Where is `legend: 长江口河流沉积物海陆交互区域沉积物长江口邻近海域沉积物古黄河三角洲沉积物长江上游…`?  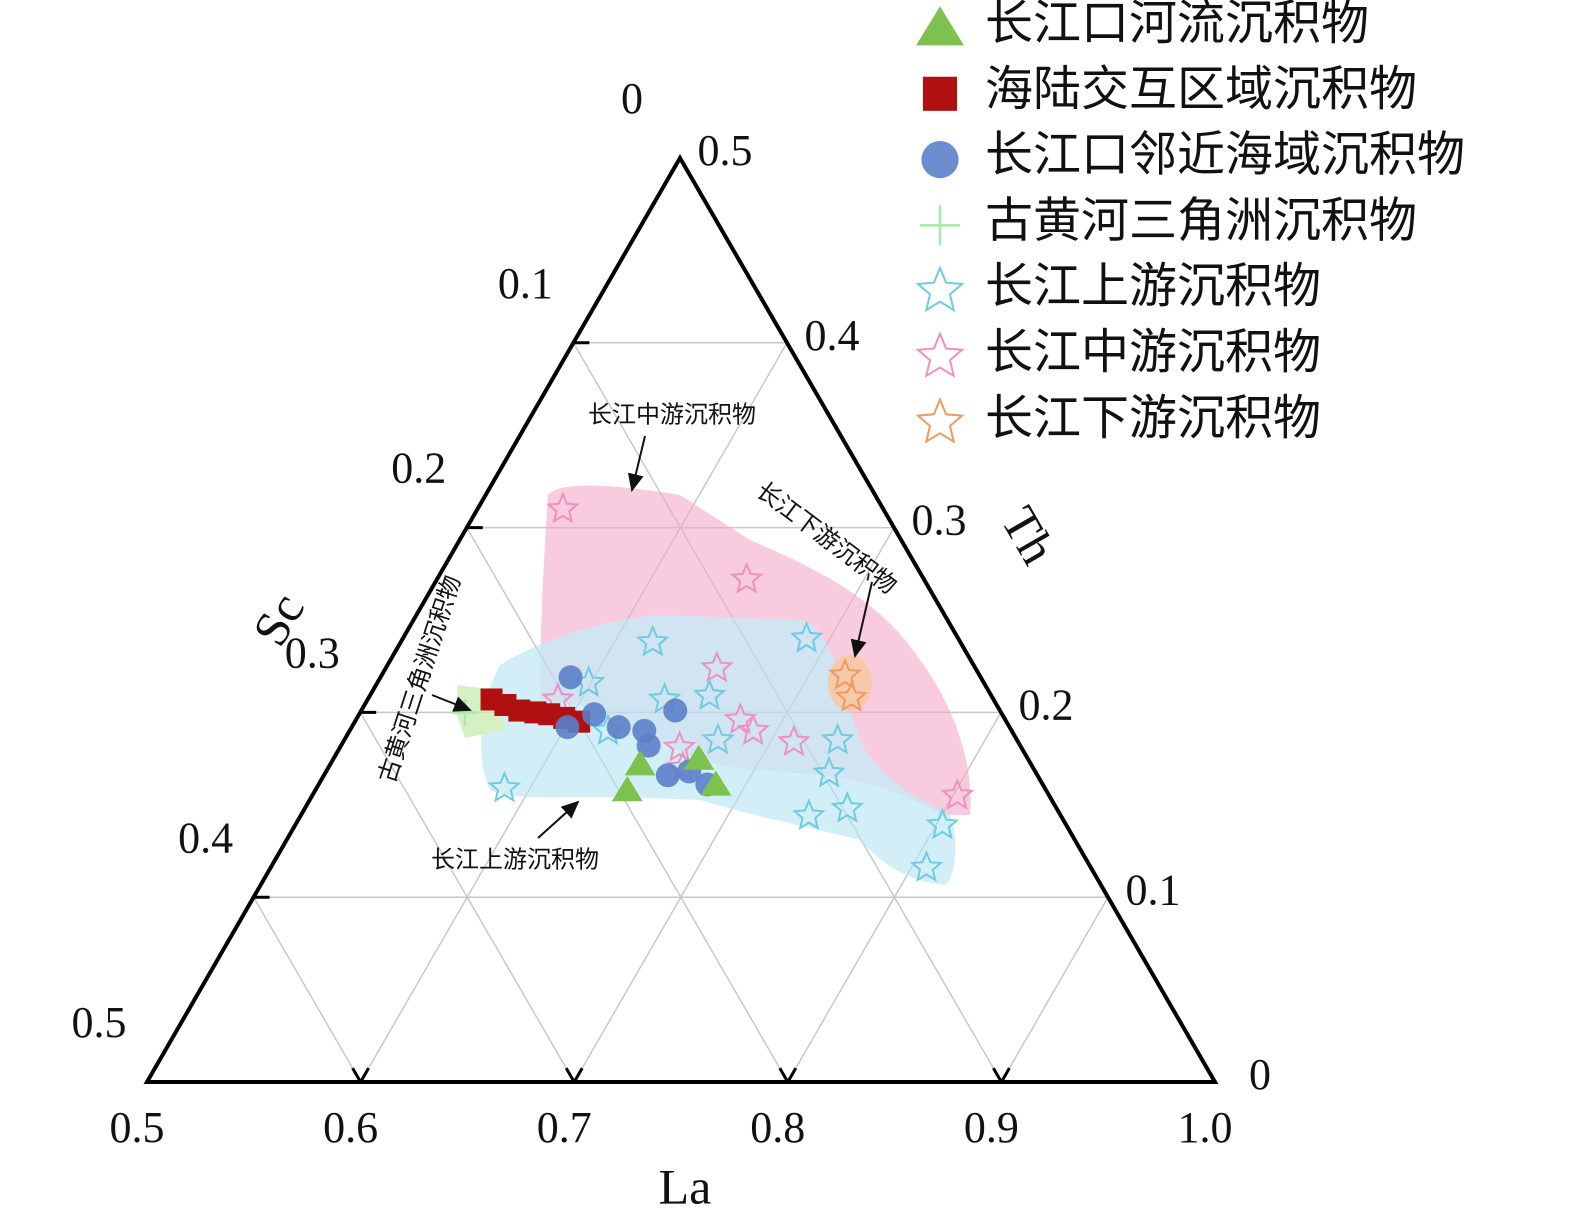 legend: 长江口河流沉积物海陆交互区域沉积物长江口邻近海域沉积物古黄河三角洲沉积物长江上游… is located at coordinates (1190, 222).